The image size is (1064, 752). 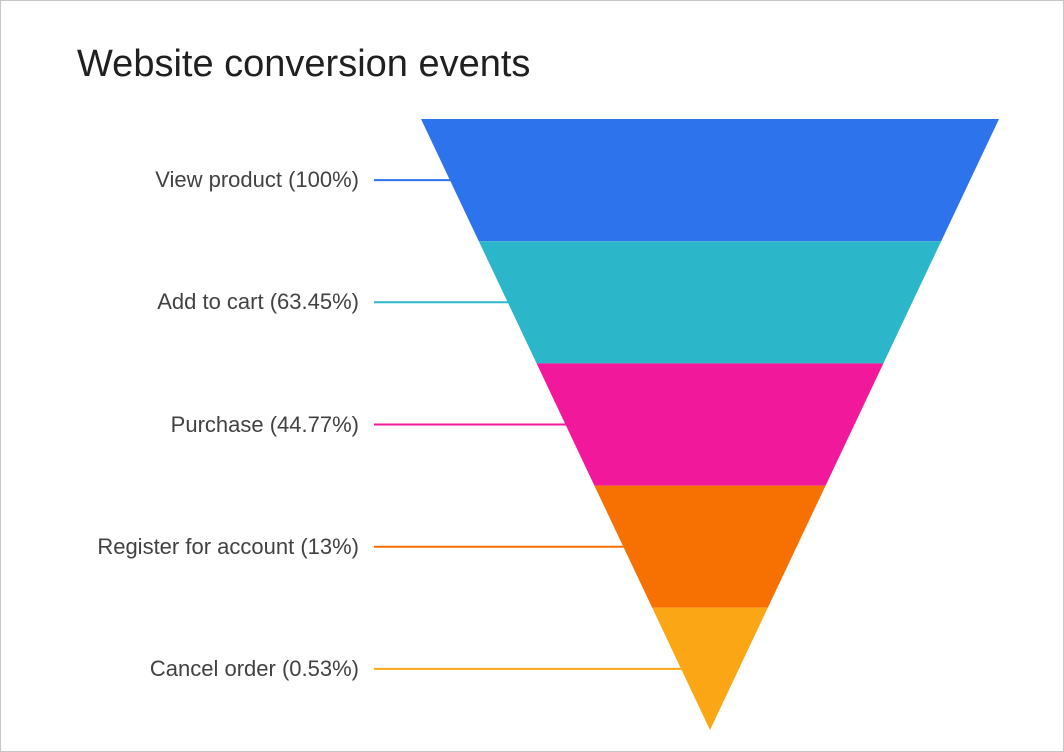 I want to click on stage-label-2: Purchase (44.77%), so click(x=264, y=424).